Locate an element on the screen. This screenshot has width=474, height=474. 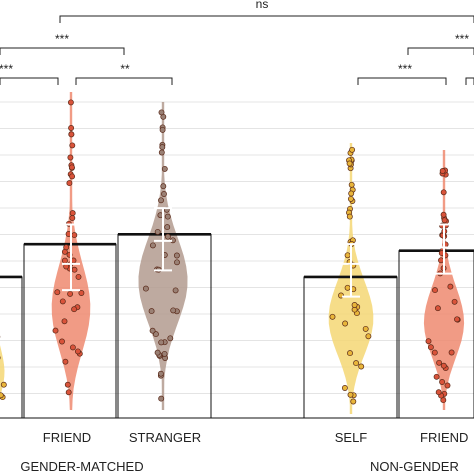
sig-label-ns: ns is located at coordinates (262, 5).